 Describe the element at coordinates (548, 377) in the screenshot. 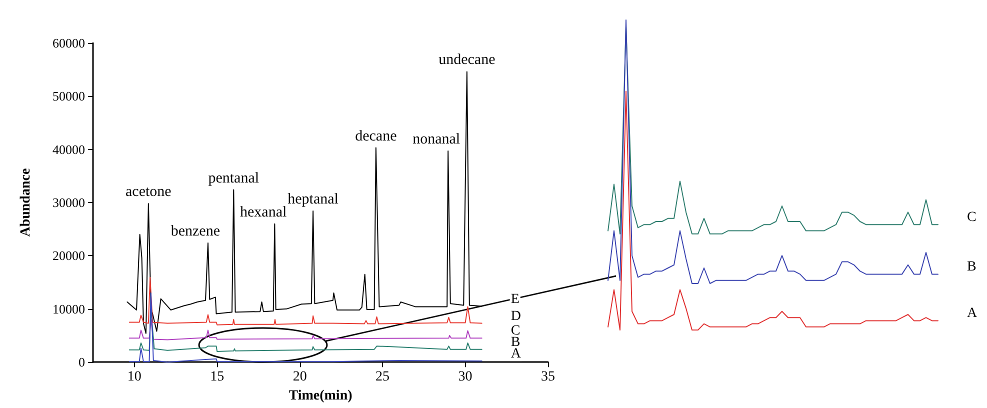

I see `x-tick-label: 35` at that location.